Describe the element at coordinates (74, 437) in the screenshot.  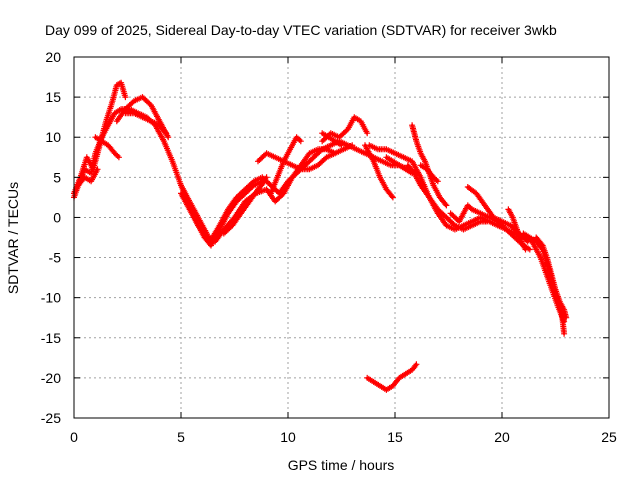
I see `x-tick-label: 0` at that location.